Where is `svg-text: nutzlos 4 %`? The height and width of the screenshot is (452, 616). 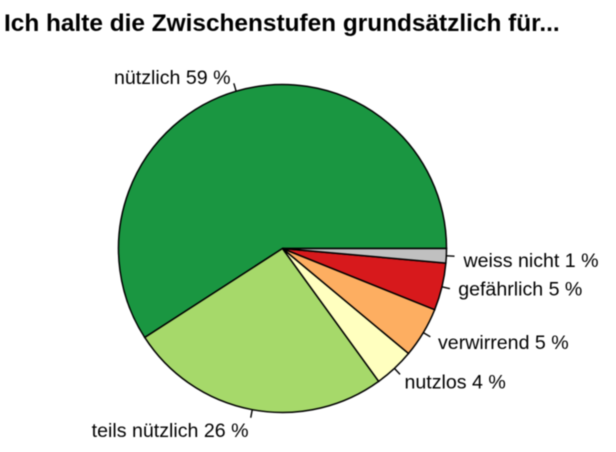 svg-text: nutzlos 4 % is located at coordinates (455, 382).